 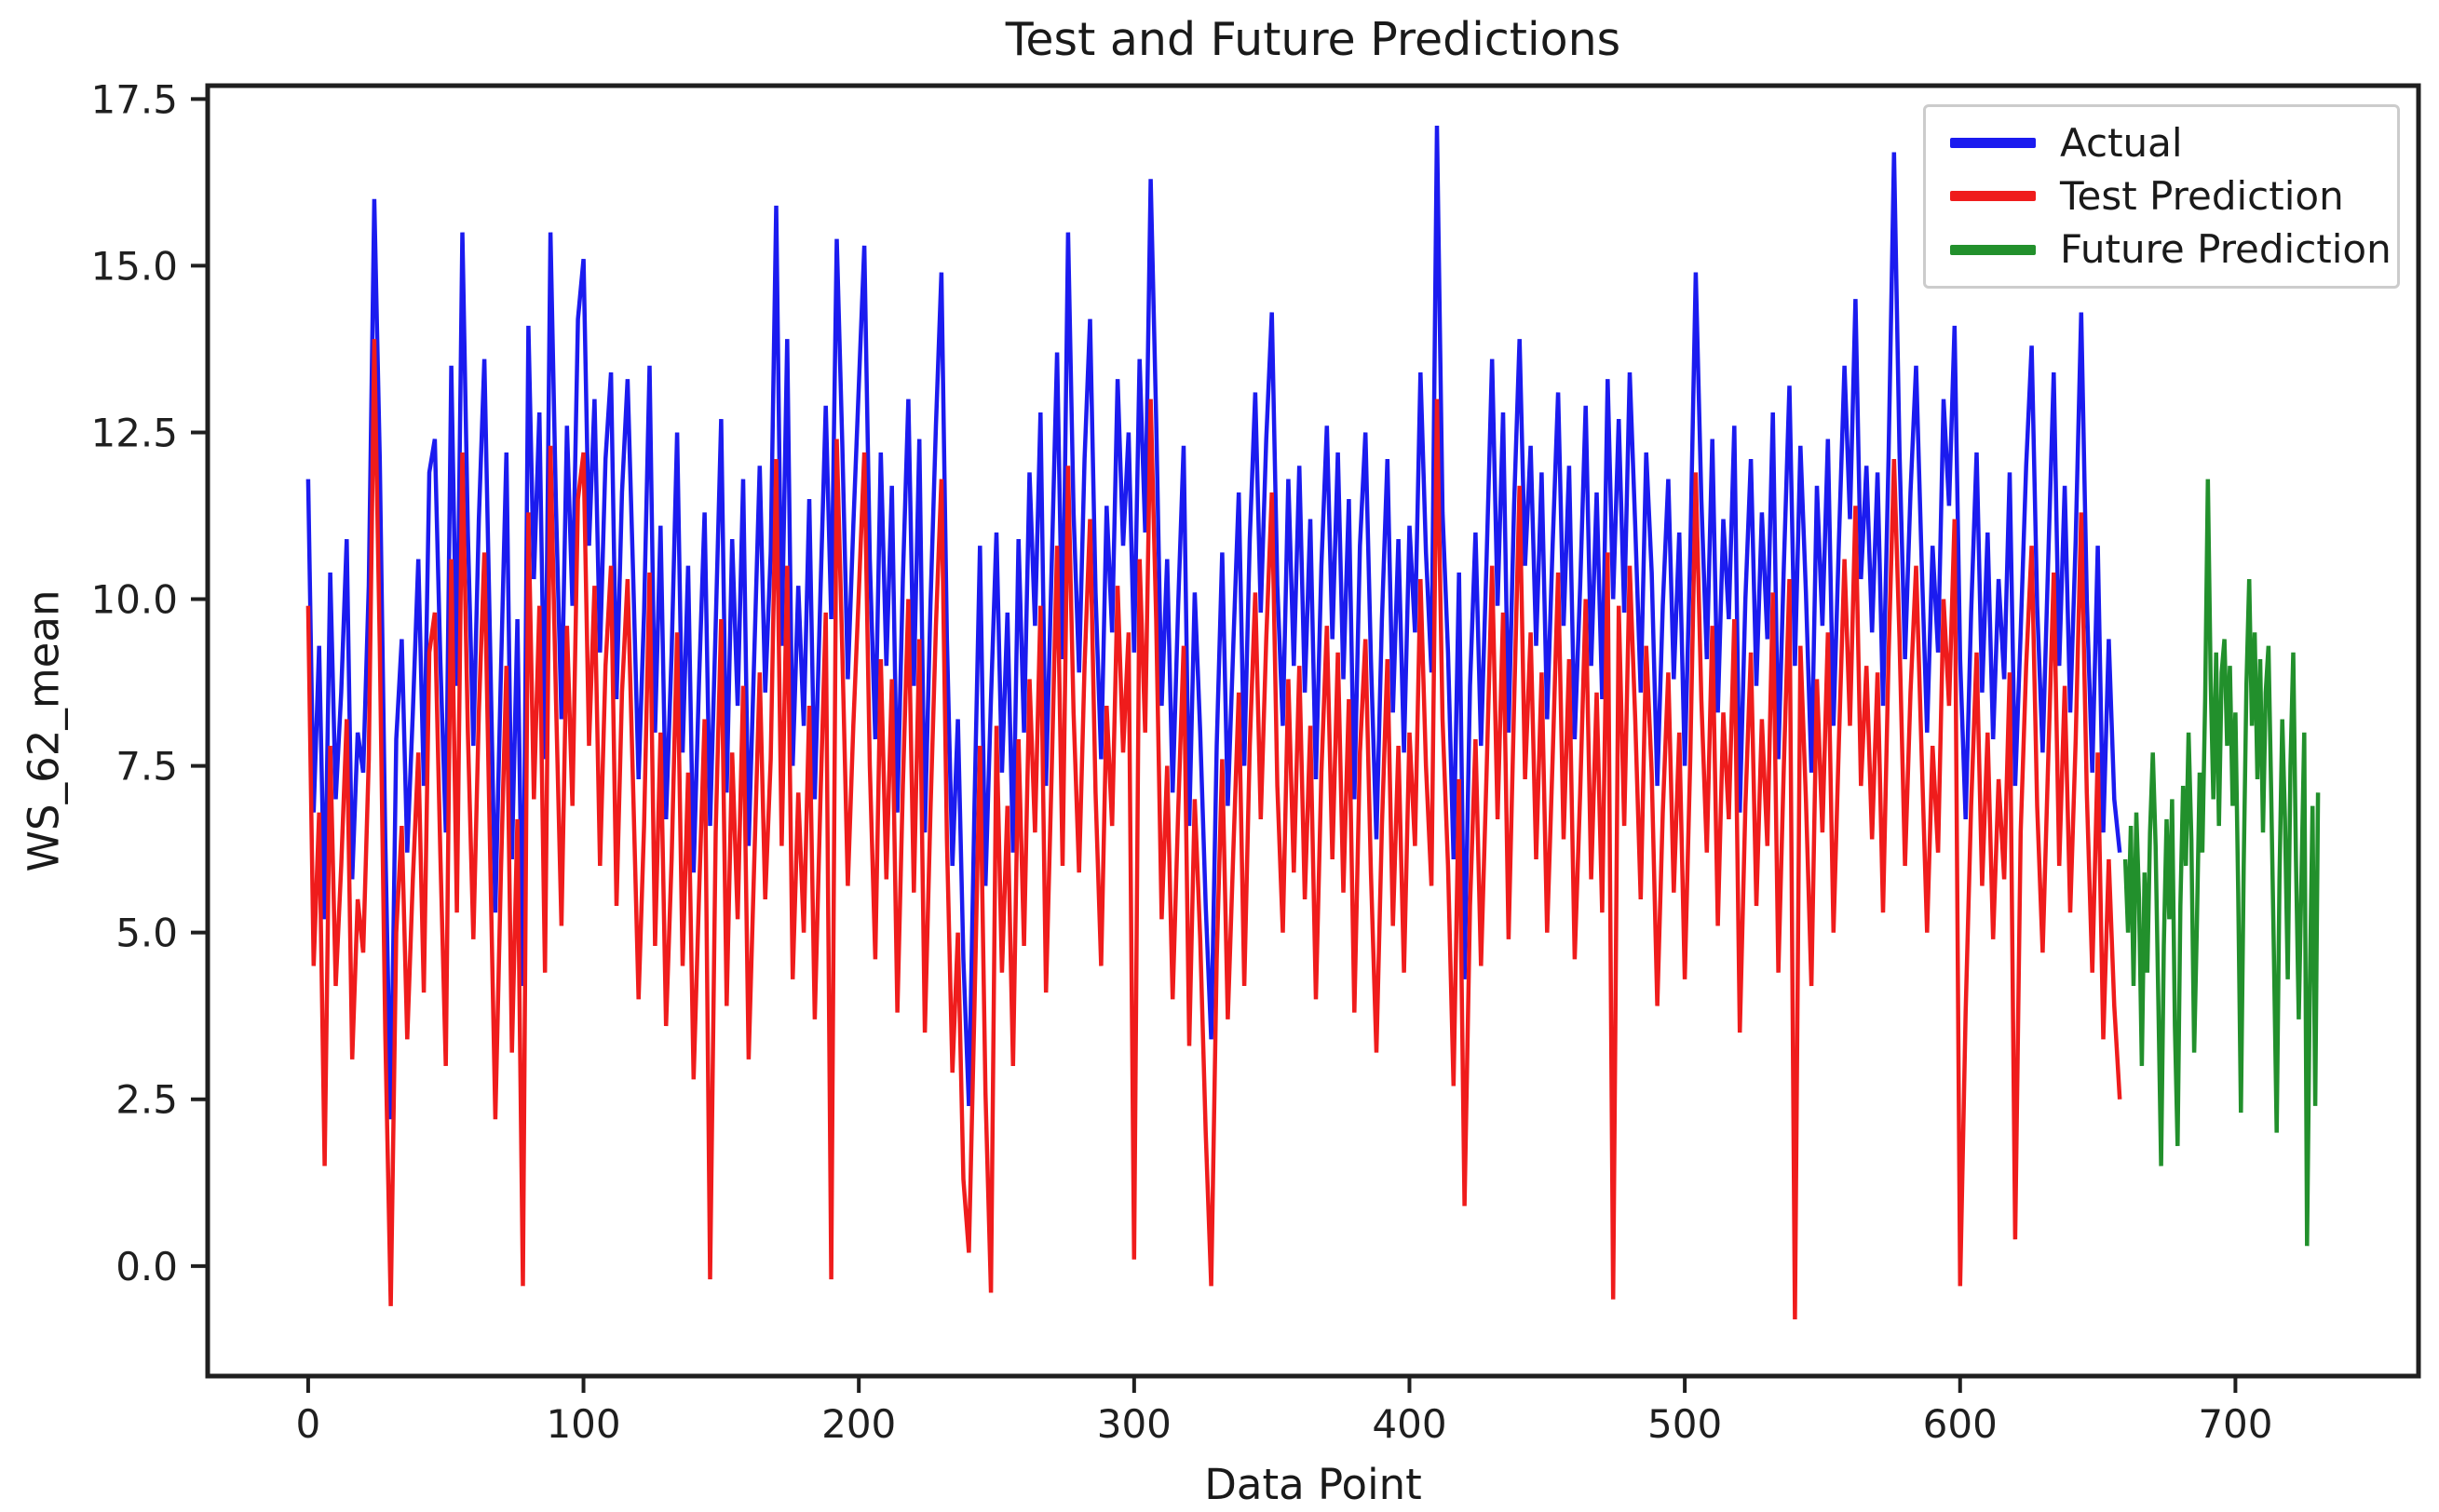 I want to click on x-tick-label: 700, so click(x=2235, y=1424).